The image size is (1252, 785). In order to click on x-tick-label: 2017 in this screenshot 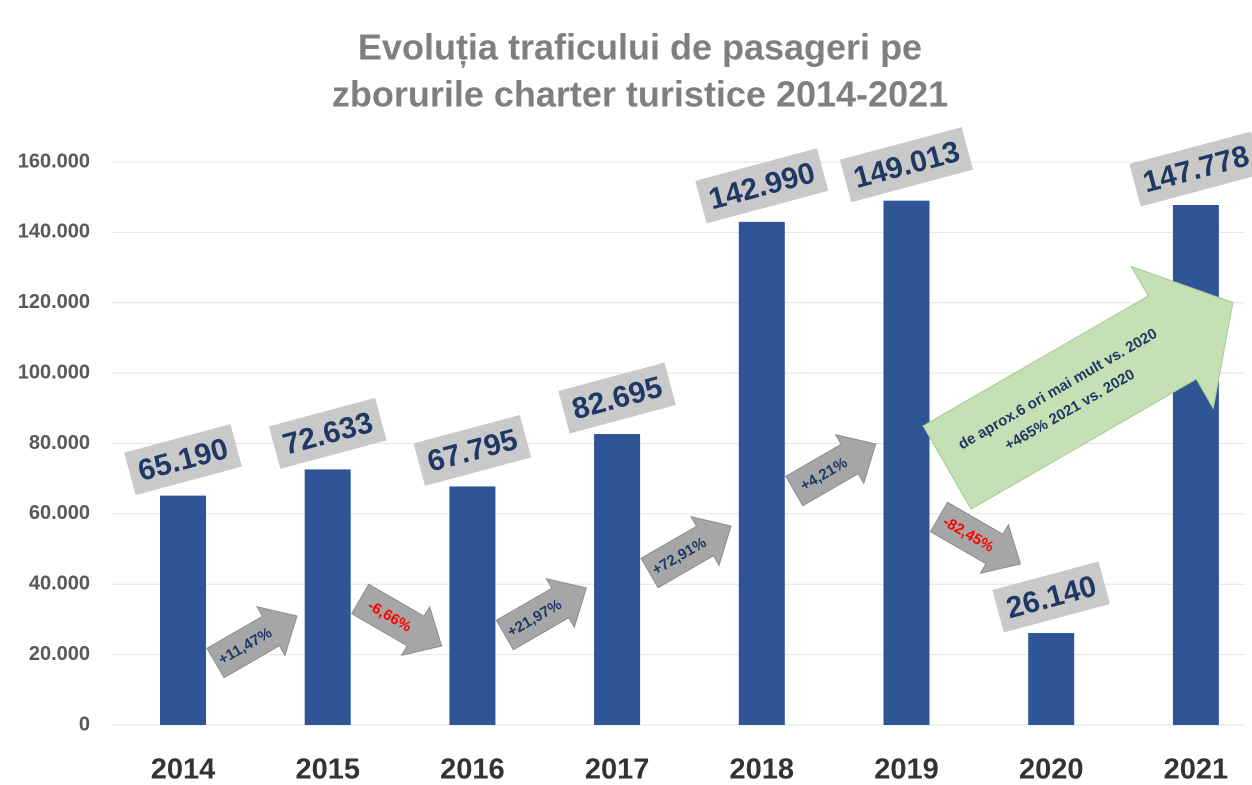, I will do `click(617, 769)`.